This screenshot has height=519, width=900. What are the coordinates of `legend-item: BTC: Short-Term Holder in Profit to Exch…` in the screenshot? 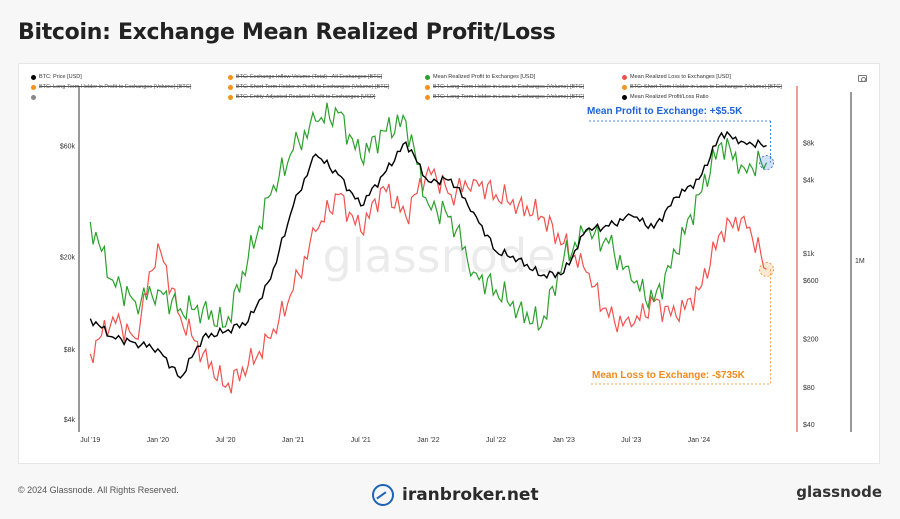 It's located at (326, 87).